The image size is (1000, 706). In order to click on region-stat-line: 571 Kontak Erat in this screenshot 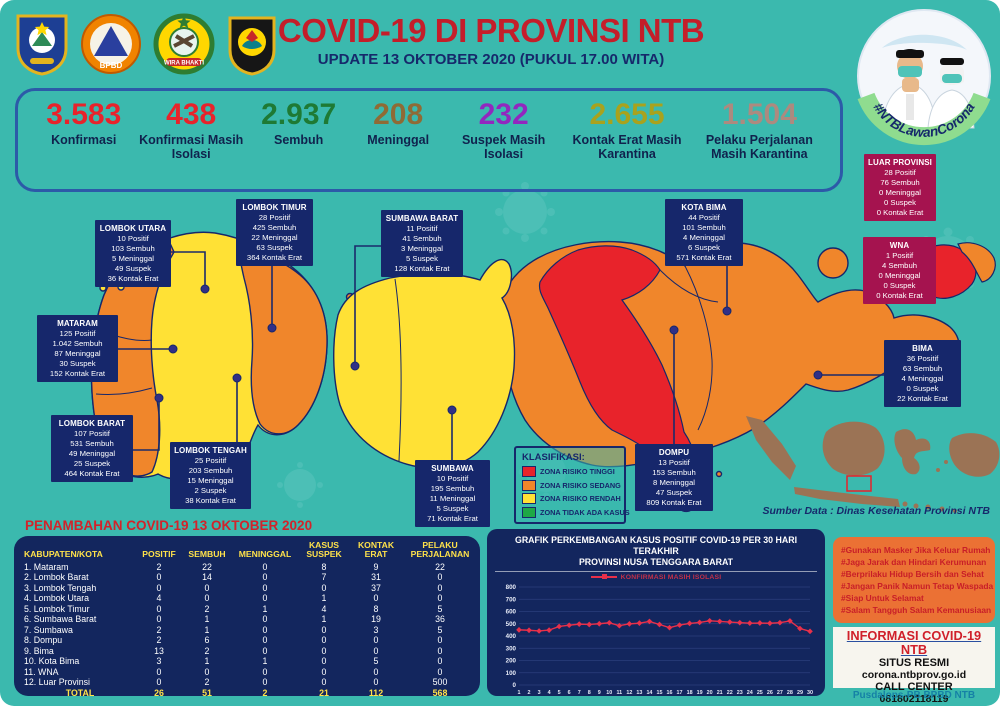, I will do `click(704, 257)`.